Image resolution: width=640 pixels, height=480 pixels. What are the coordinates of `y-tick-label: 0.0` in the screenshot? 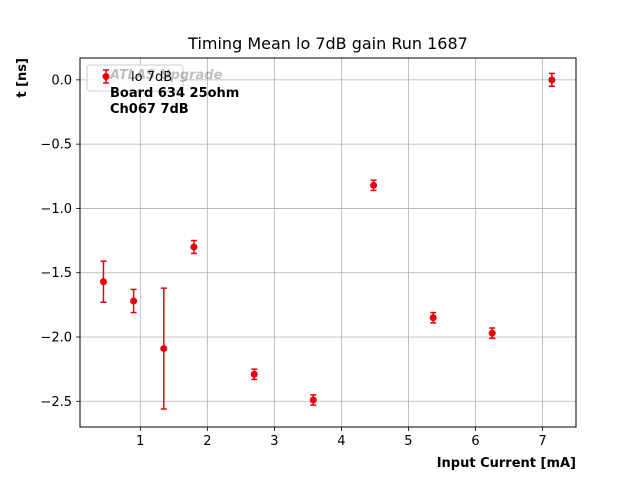 It's located at (61, 80).